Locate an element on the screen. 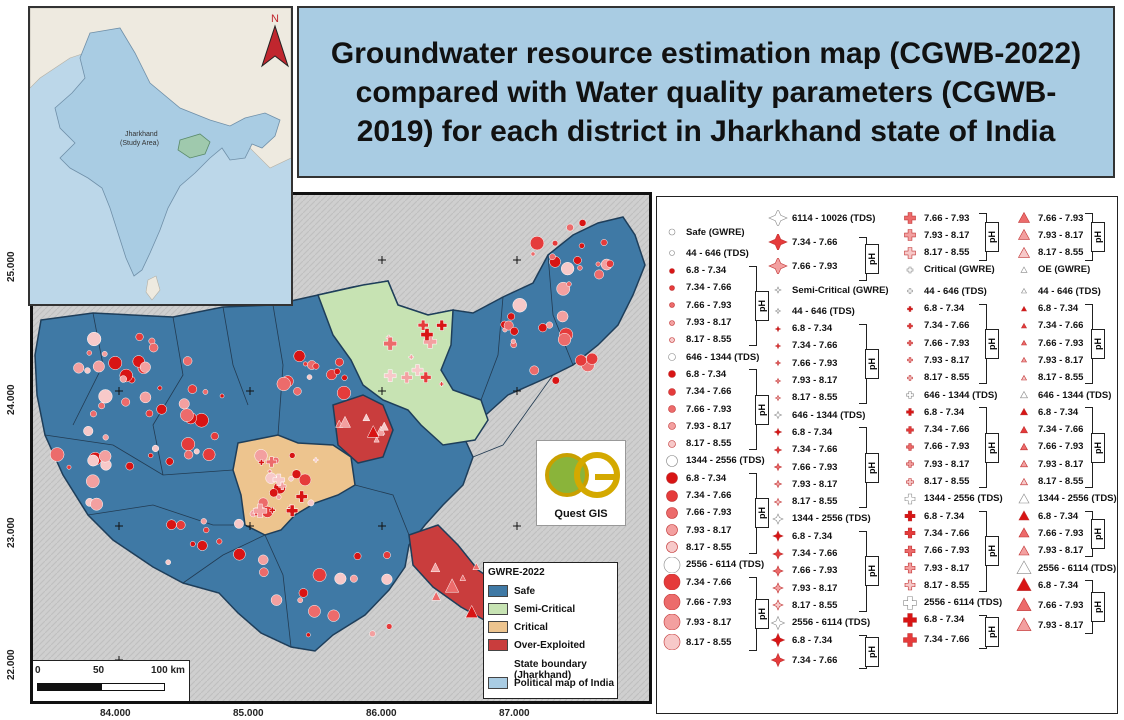 This screenshot has height=720, width=1124. legend-label: 7.93 - 8.17 is located at coordinates (815, 484).